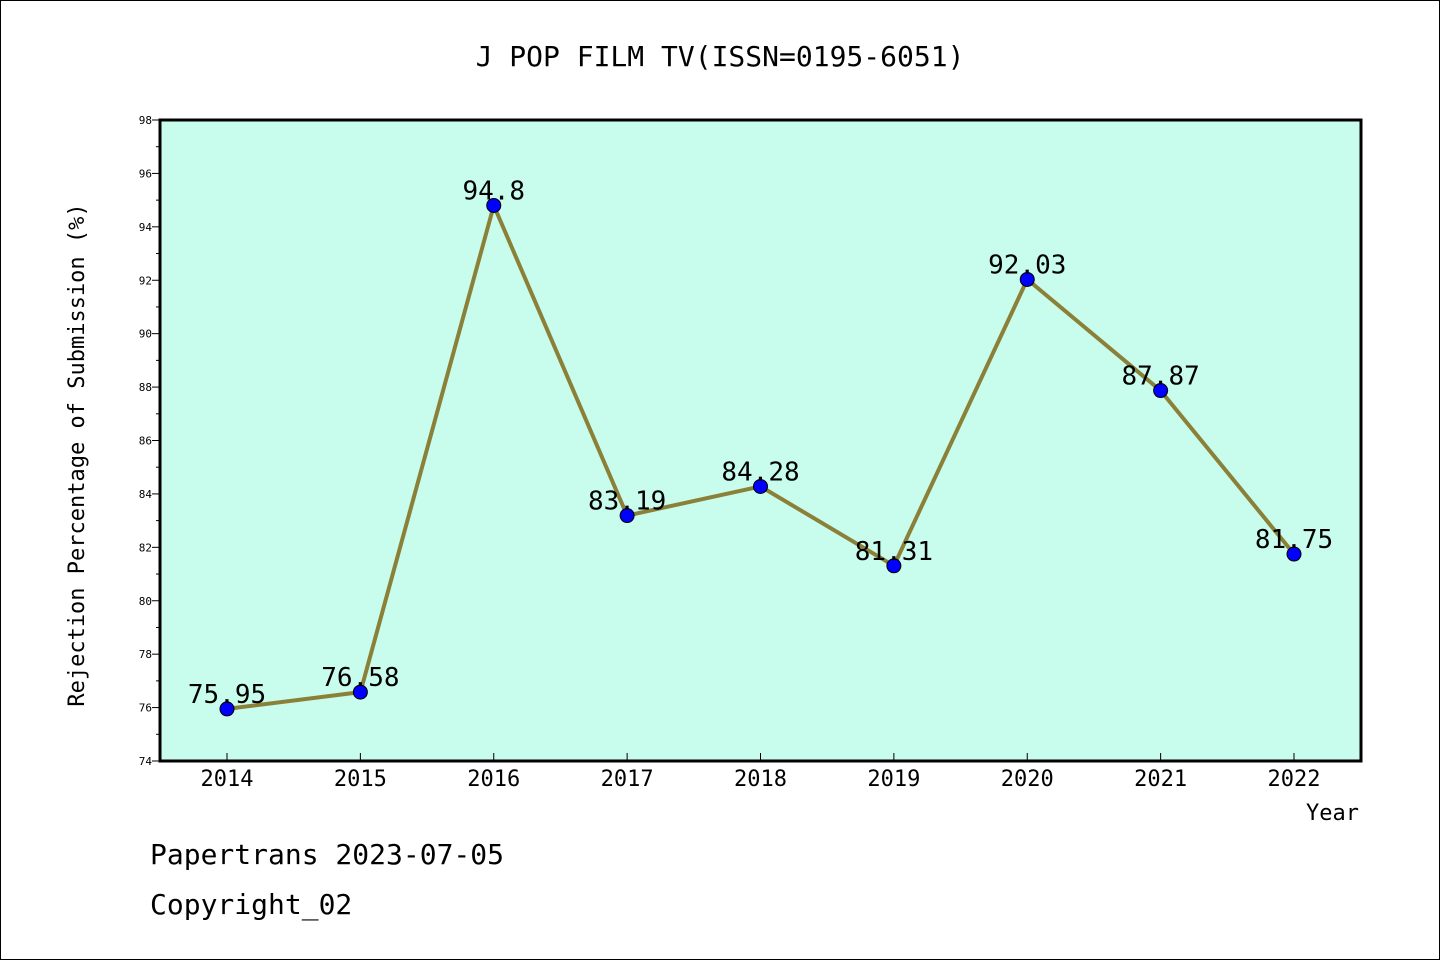  Describe the element at coordinates (145, 280) in the screenshot. I see `y-tick-label: 92` at that location.